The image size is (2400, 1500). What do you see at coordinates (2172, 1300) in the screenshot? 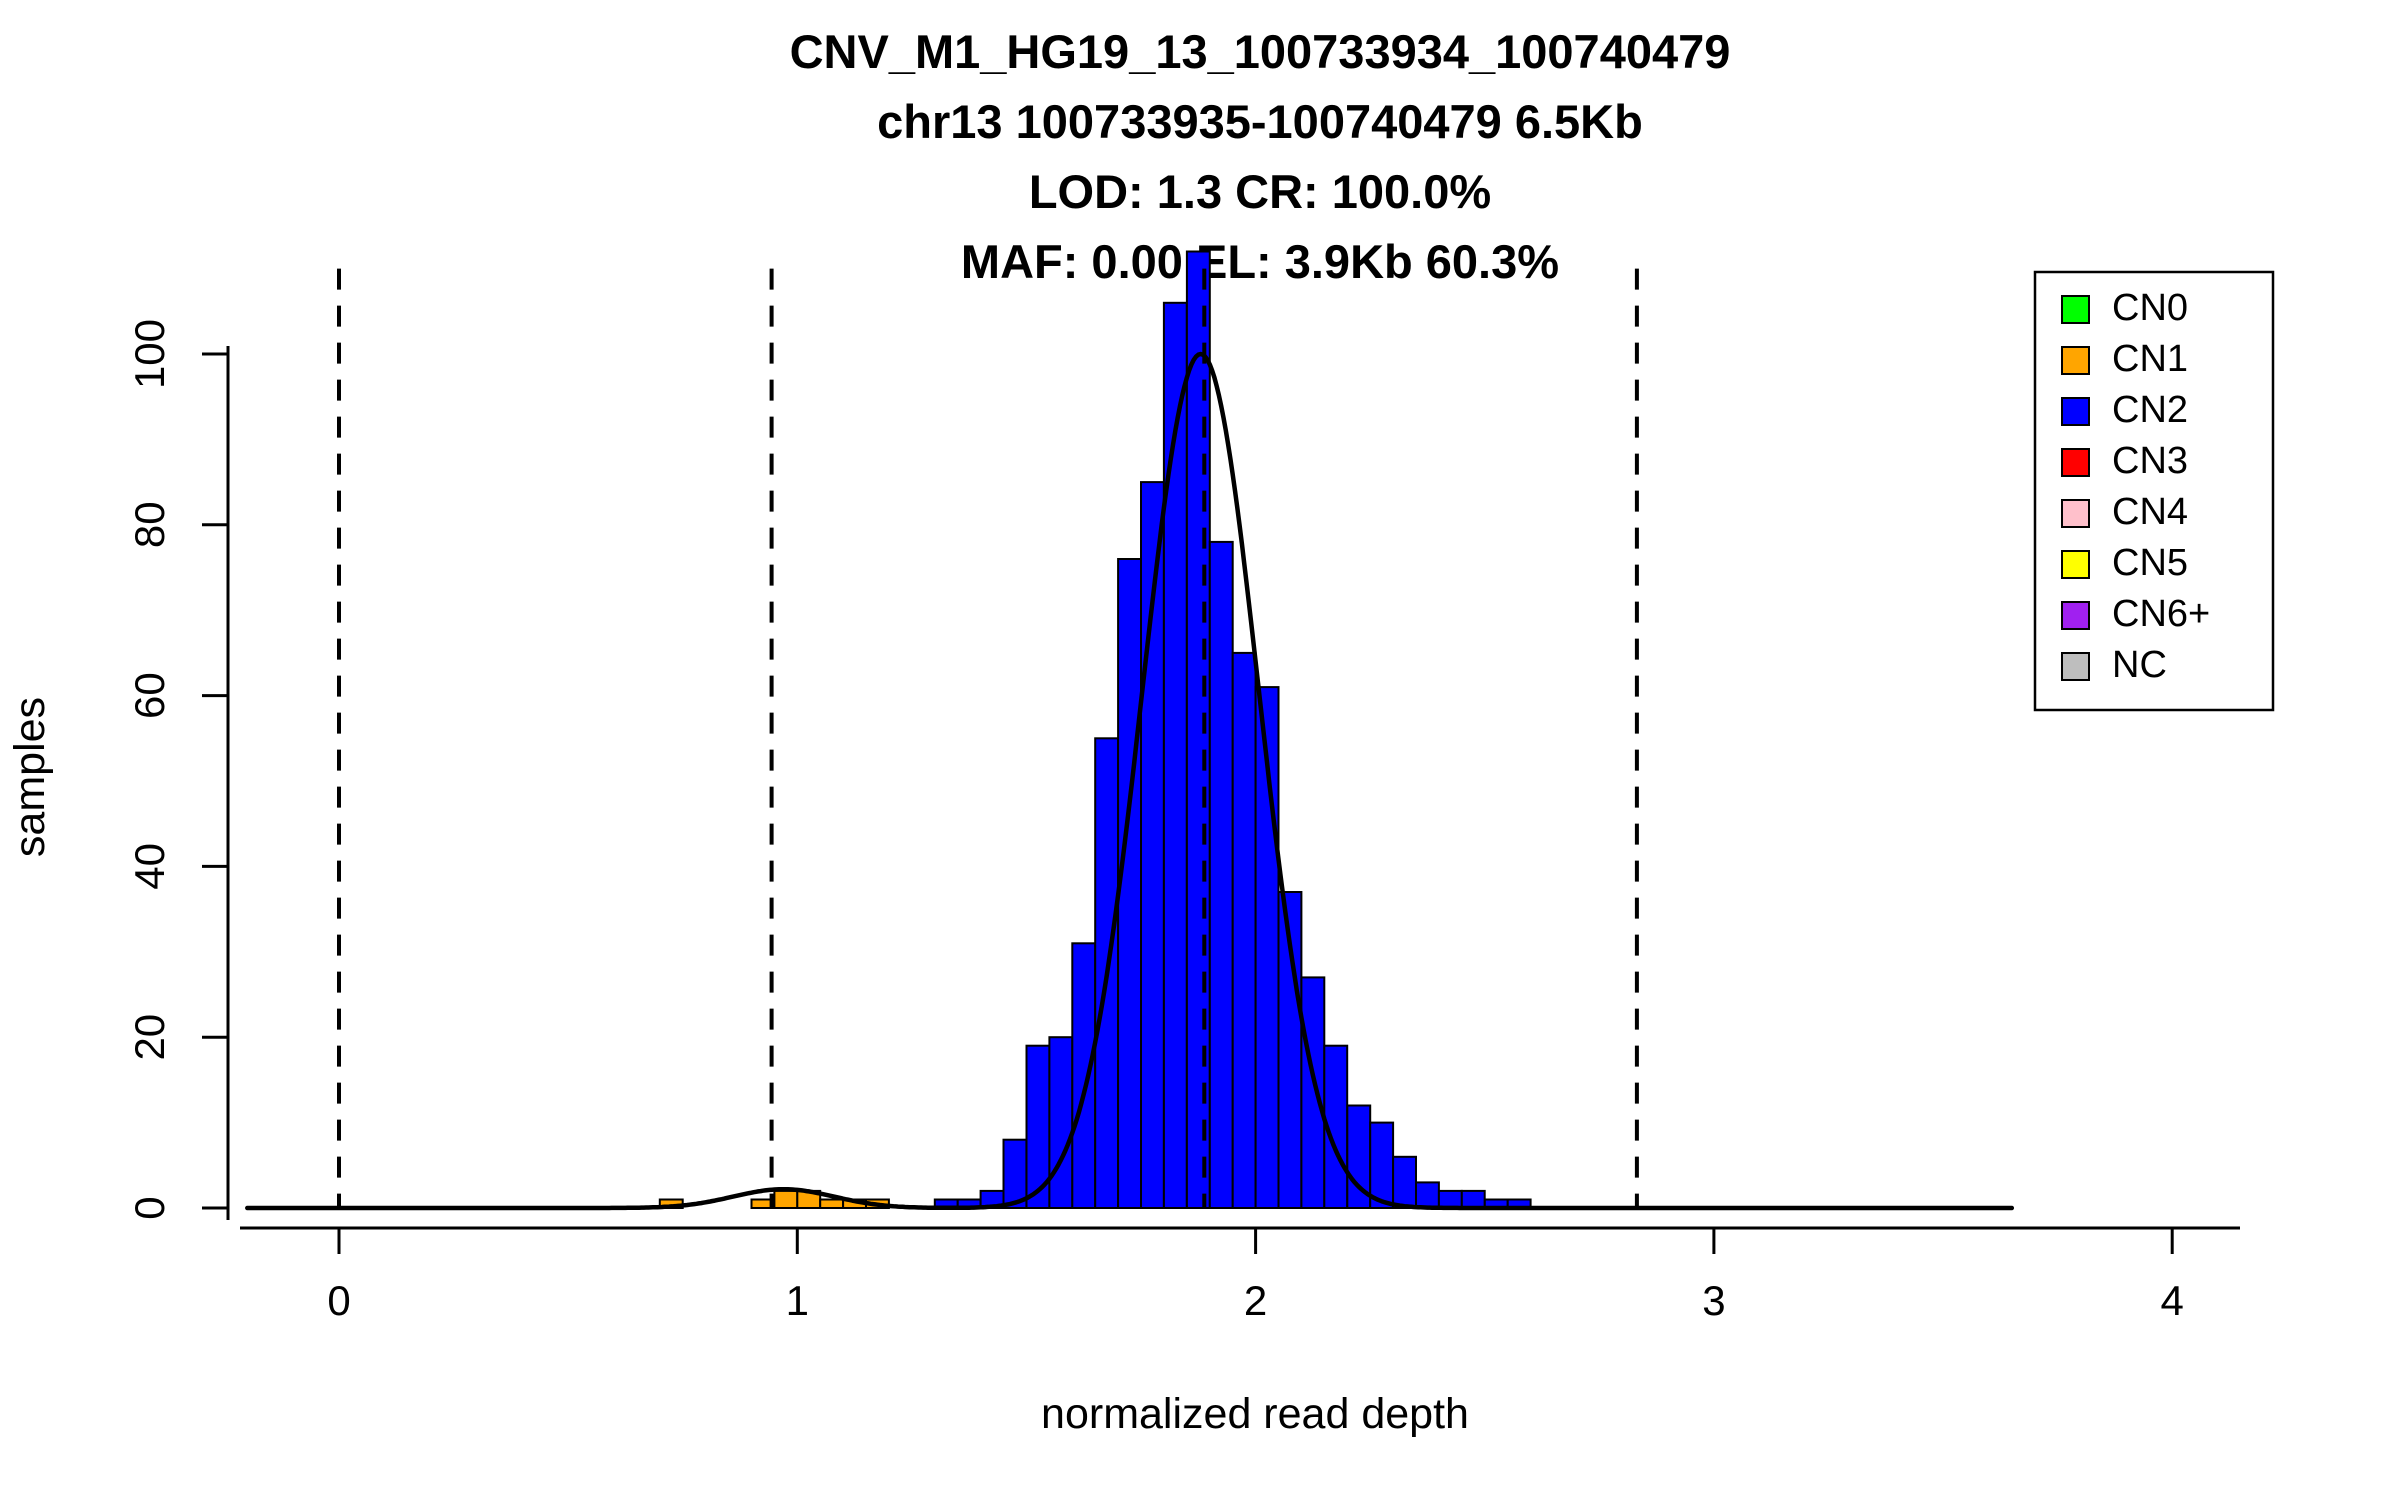
I see `x-tick-label: 4` at bounding box center [2172, 1300].